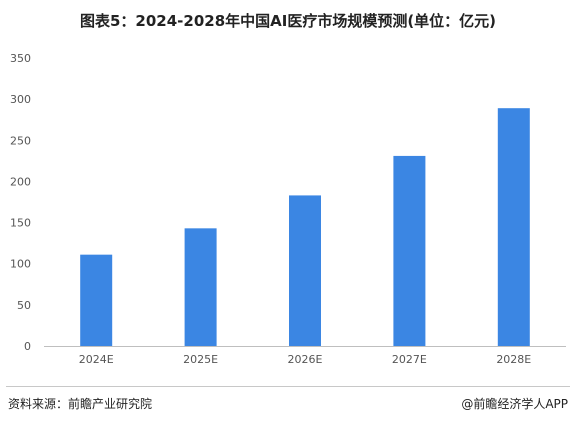  Describe the element at coordinates (27, 346) in the screenshot. I see `y-tick-label: 0` at that location.